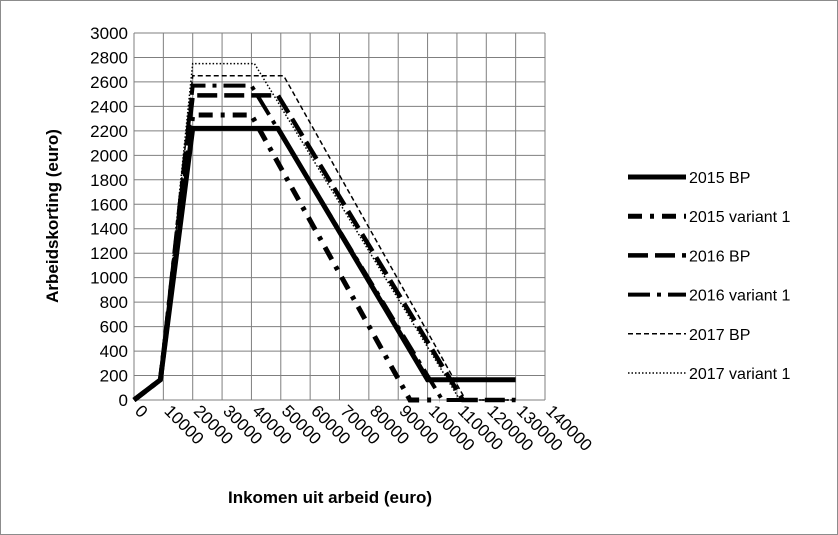 The width and height of the screenshot is (838, 535). Describe the element at coordinates (109, 180) in the screenshot. I see `y-tick-label: 1800` at that location.